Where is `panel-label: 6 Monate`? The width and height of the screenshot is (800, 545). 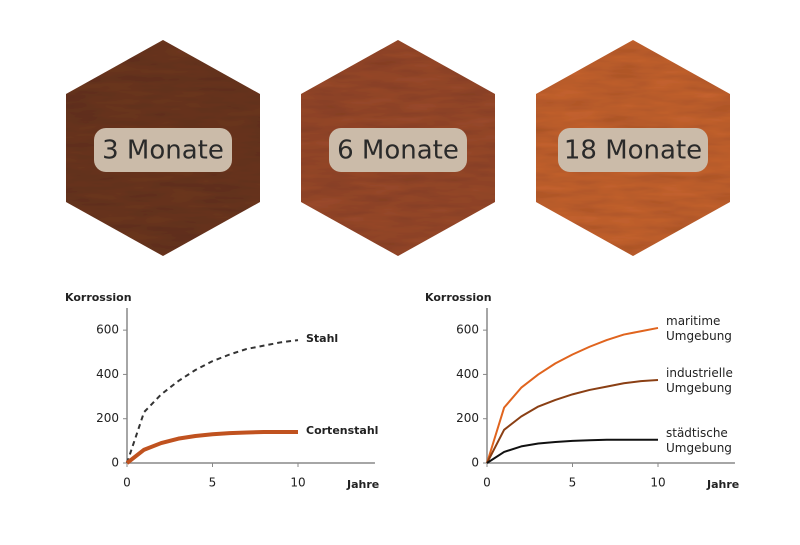 panel-label: 6 Monate is located at coordinates (398, 151).